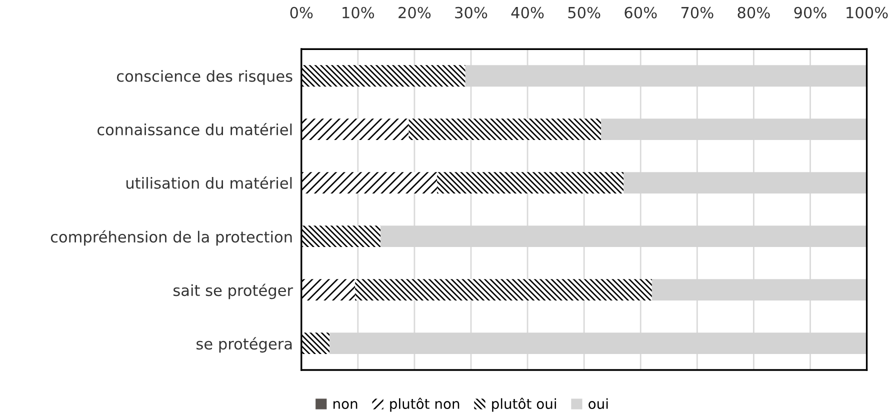  Describe the element at coordinates (244, 345) in the screenshot. I see `y-tick-label: se protégera` at that location.